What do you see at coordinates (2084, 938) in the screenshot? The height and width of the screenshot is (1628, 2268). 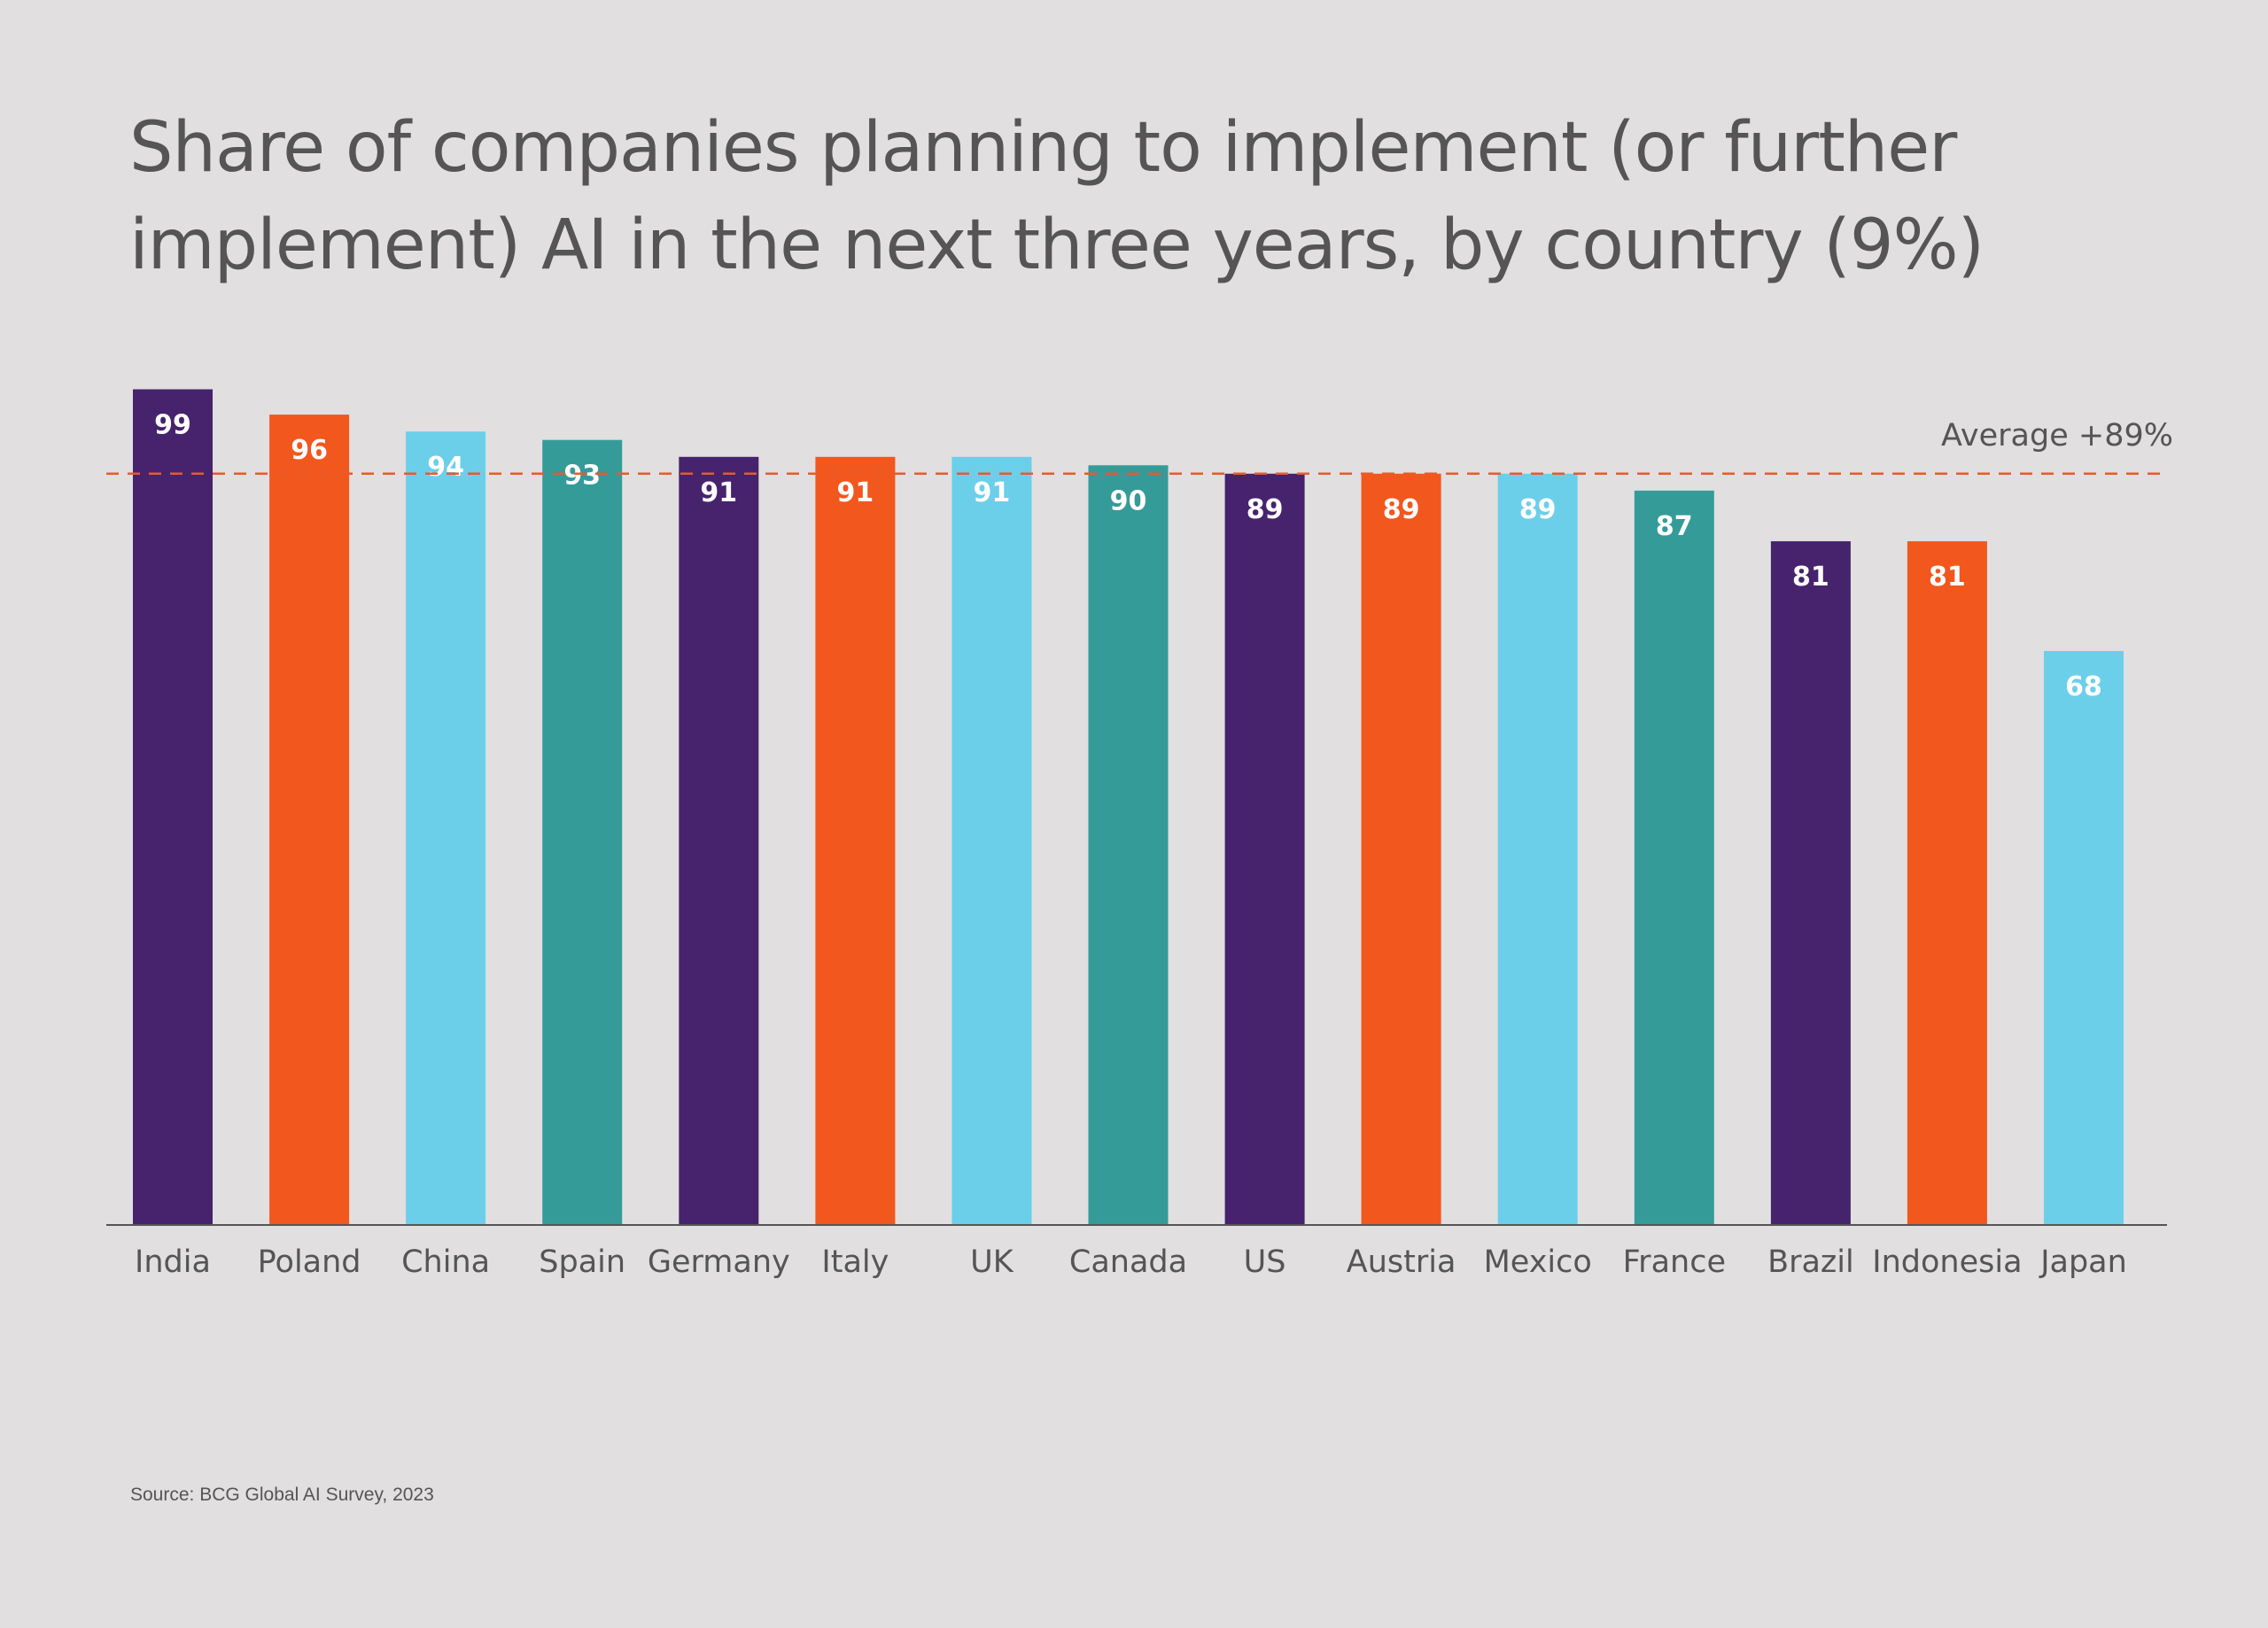 I see `bar-japan` at bounding box center [2084, 938].